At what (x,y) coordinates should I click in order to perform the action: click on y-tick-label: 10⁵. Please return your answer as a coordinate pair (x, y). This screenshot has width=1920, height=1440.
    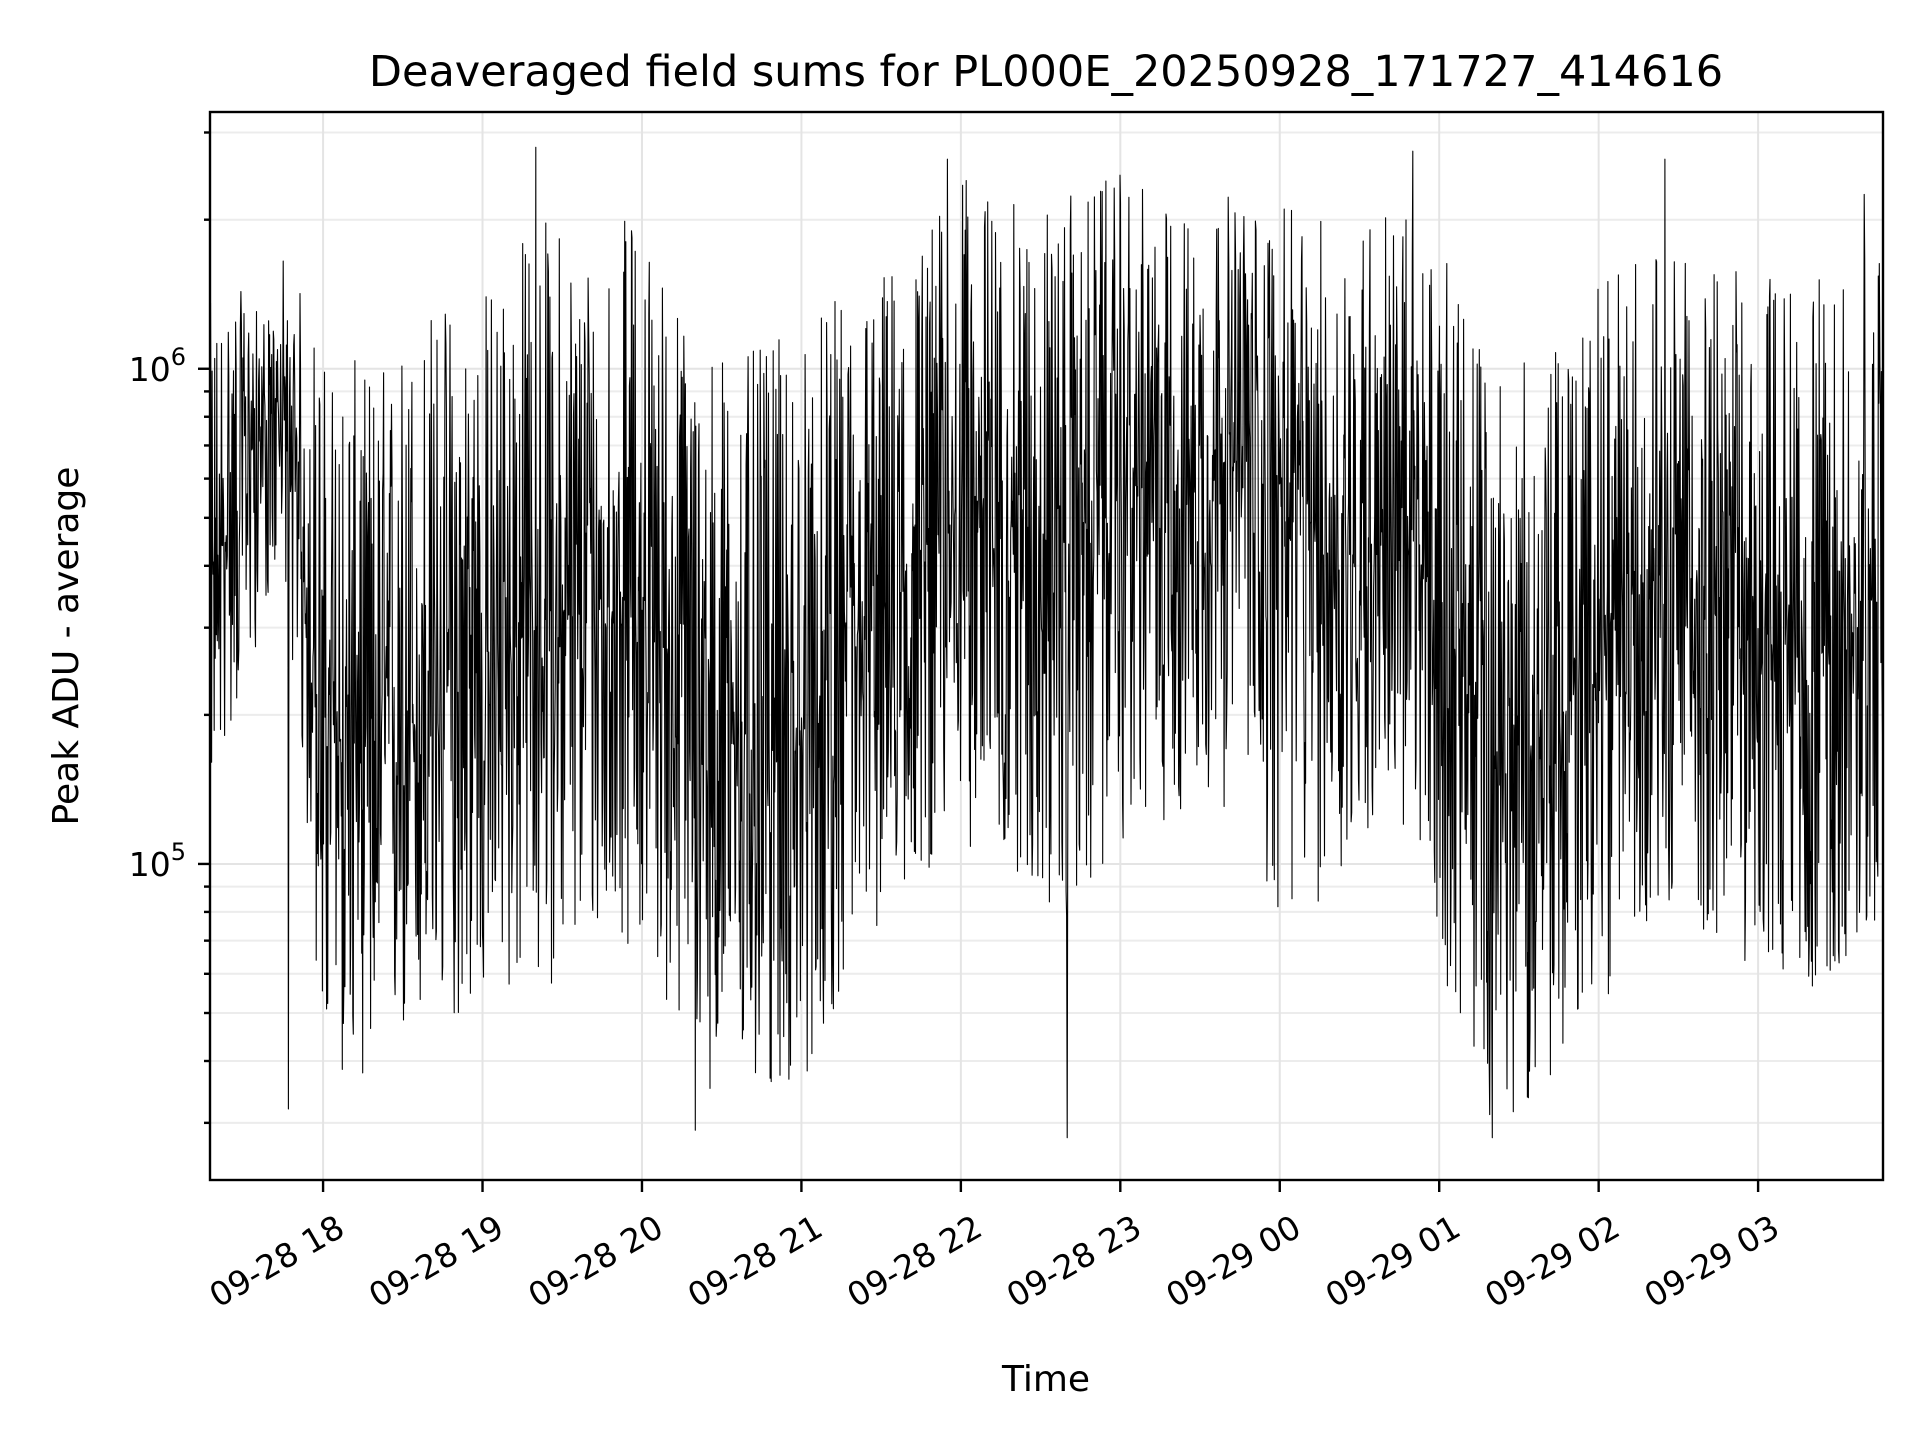
    Looking at the image, I should click on (157, 861).